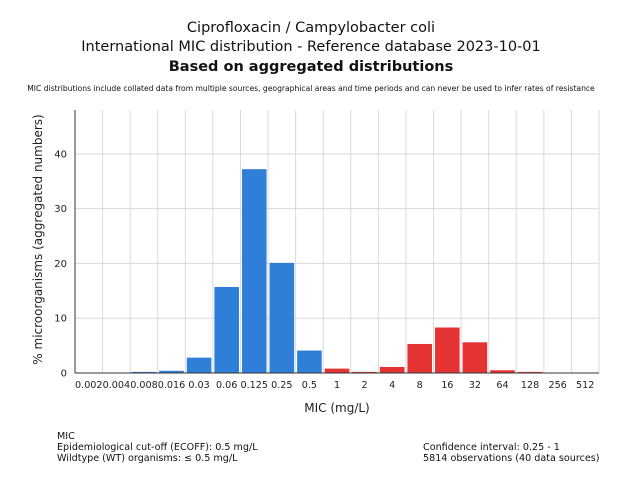  I want to click on x-tick-label: 32, so click(475, 385).